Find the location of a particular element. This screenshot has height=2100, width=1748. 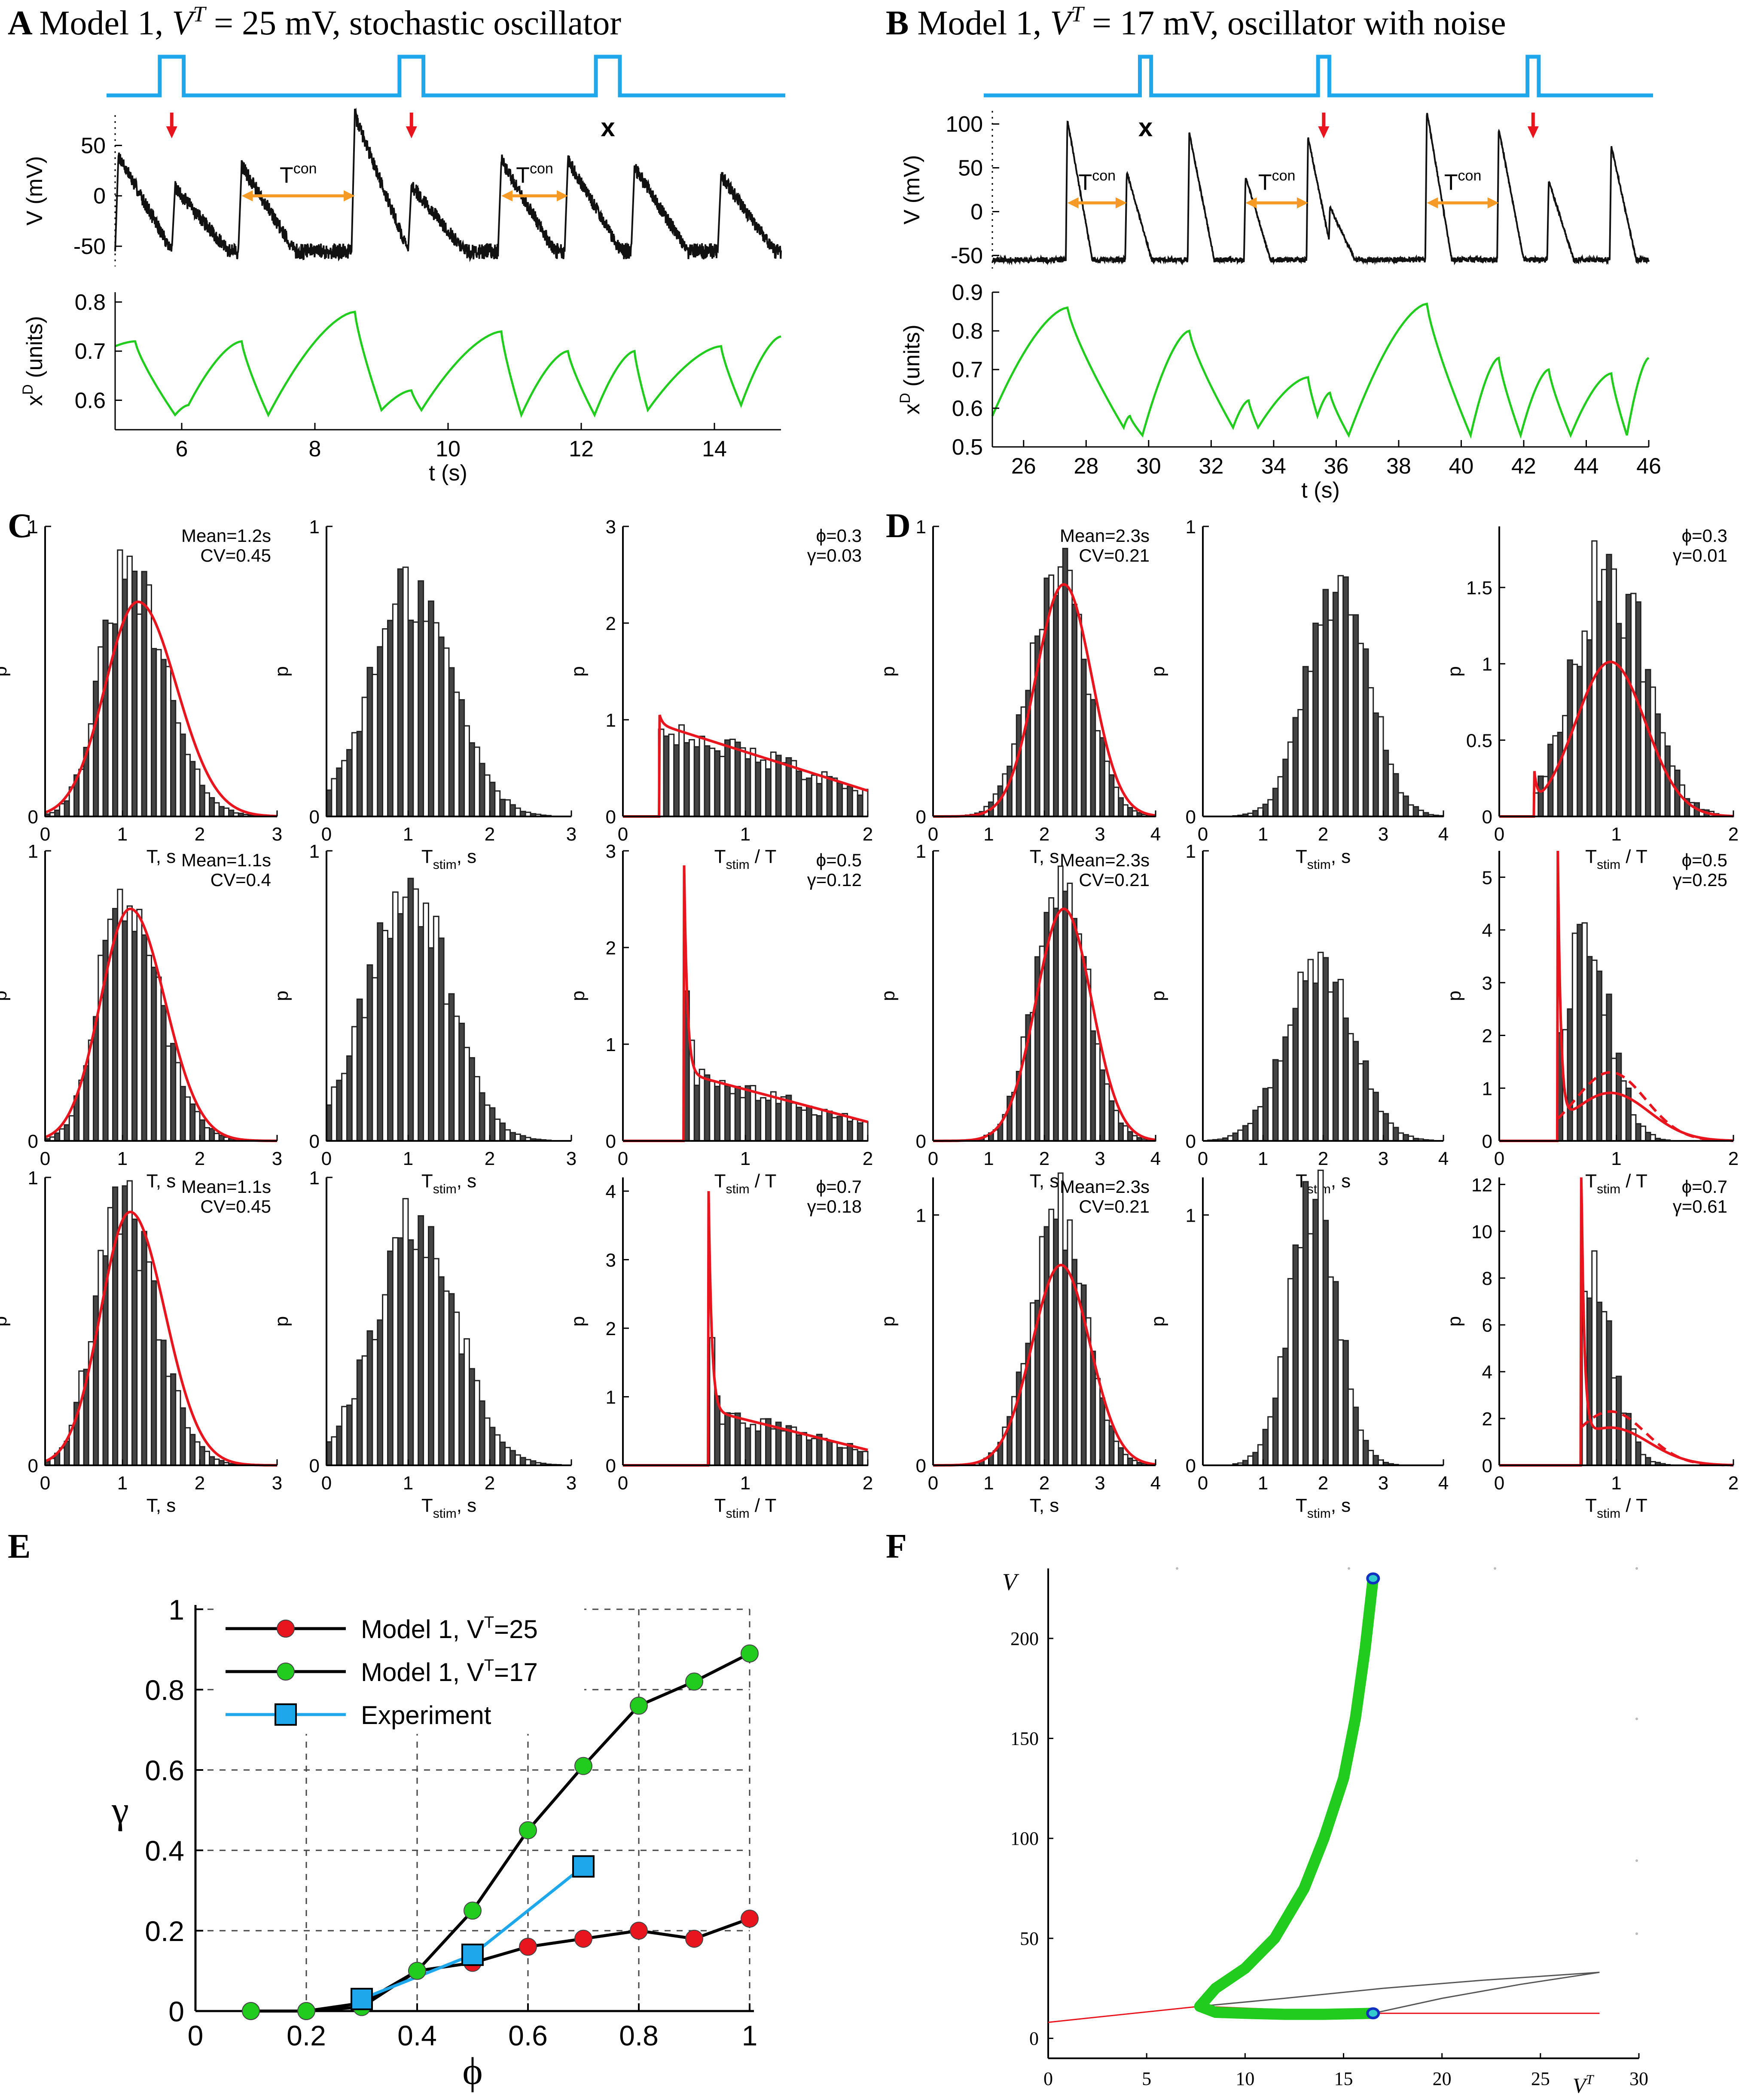

legend-marker is located at coordinates (286, 1672).